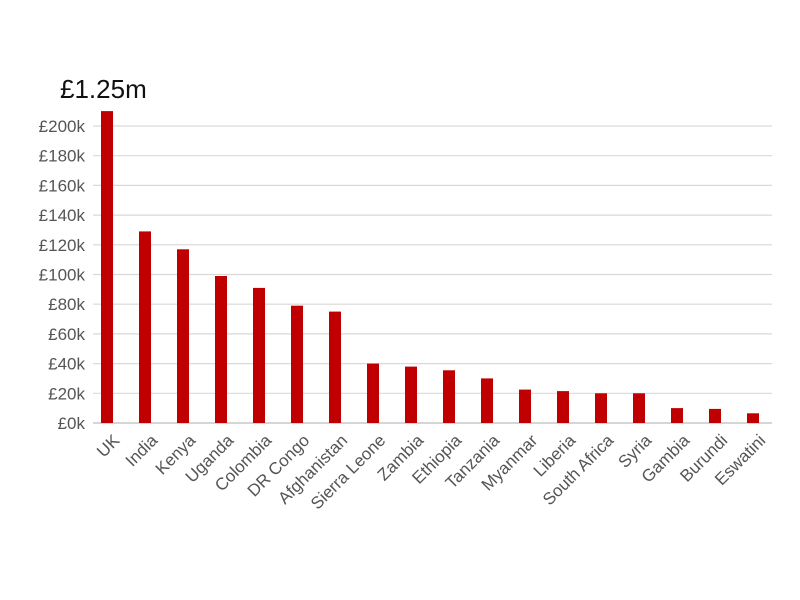 This screenshot has width=800, height=600. What do you see at coordinates (62, 185) in the screenshot?
I see `y-tick-label: £160k` at bounding box center [62, 185].